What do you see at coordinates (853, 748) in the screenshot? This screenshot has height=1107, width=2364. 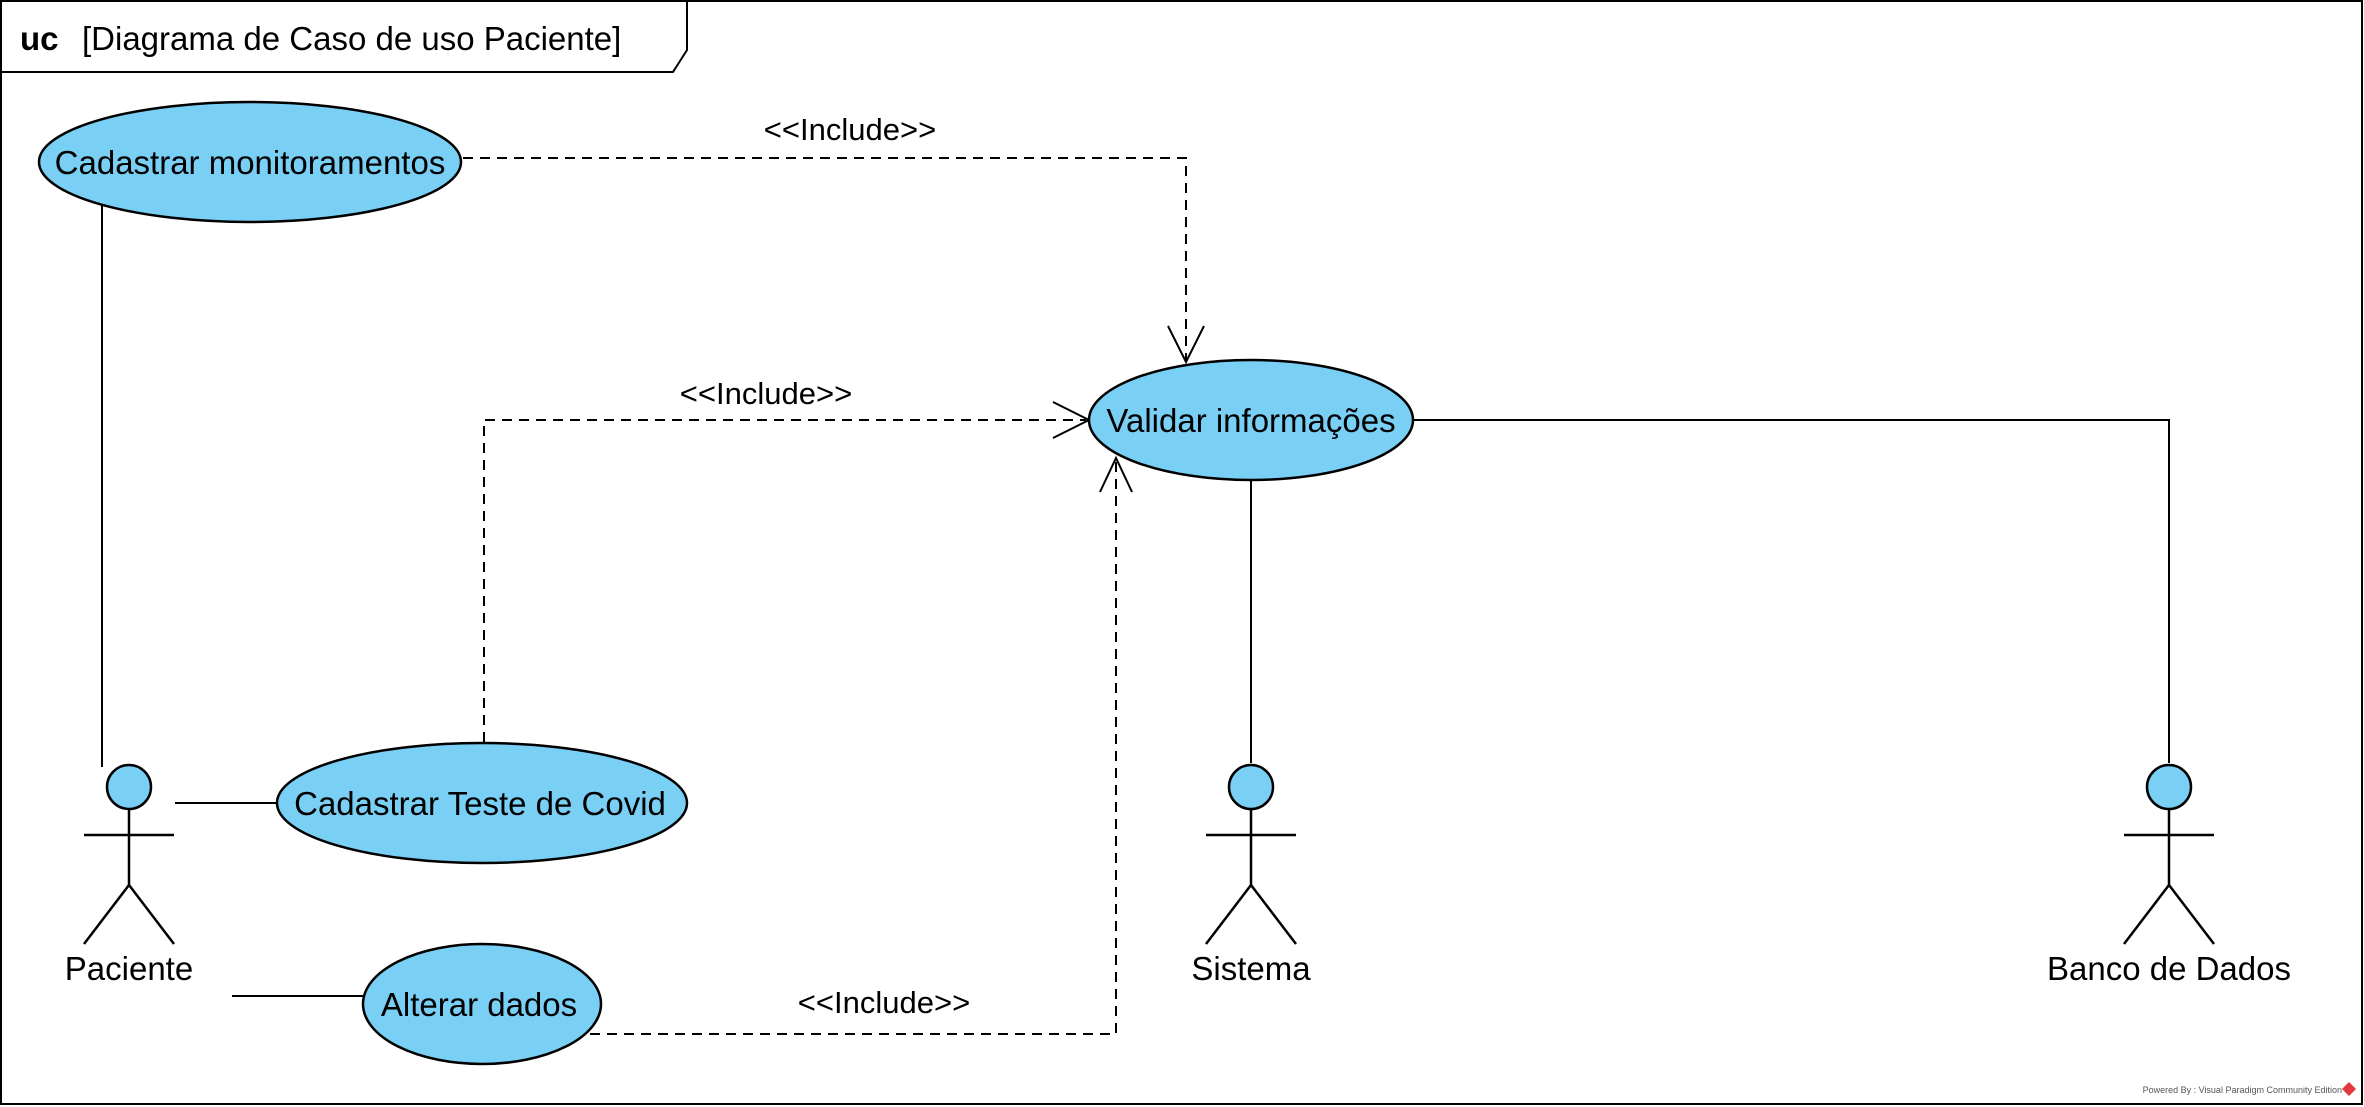 I see `include-line-alterar-dados` at bounding box center [853, 748].